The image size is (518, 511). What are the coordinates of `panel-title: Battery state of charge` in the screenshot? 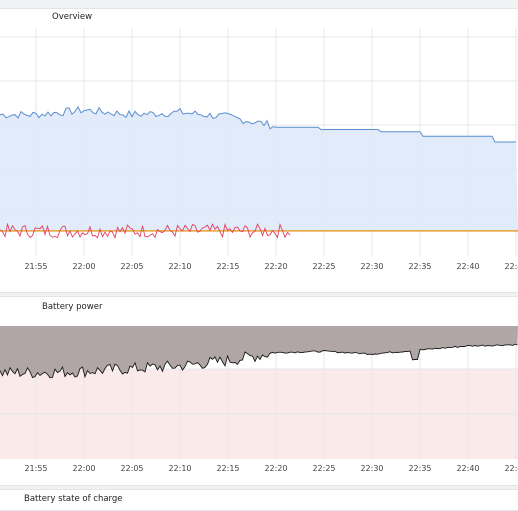 It's located at (73, 499).